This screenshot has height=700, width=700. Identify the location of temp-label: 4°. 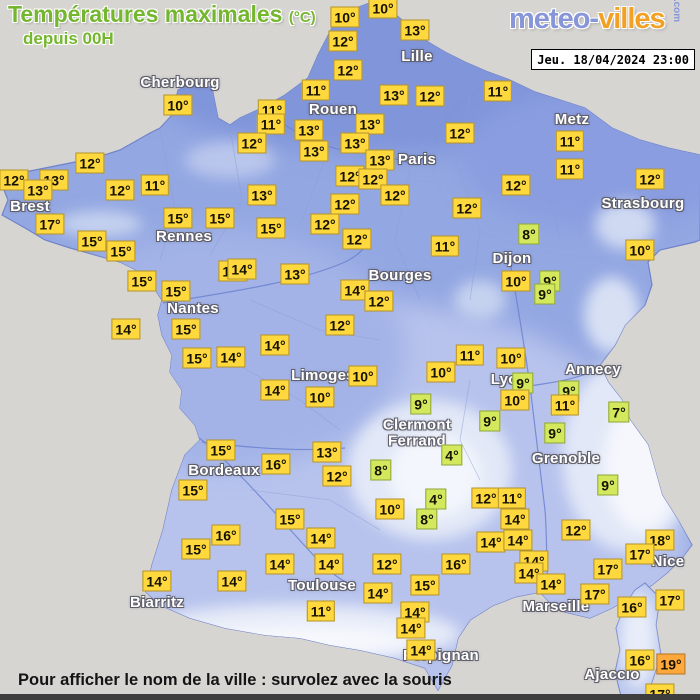
(436, 499).